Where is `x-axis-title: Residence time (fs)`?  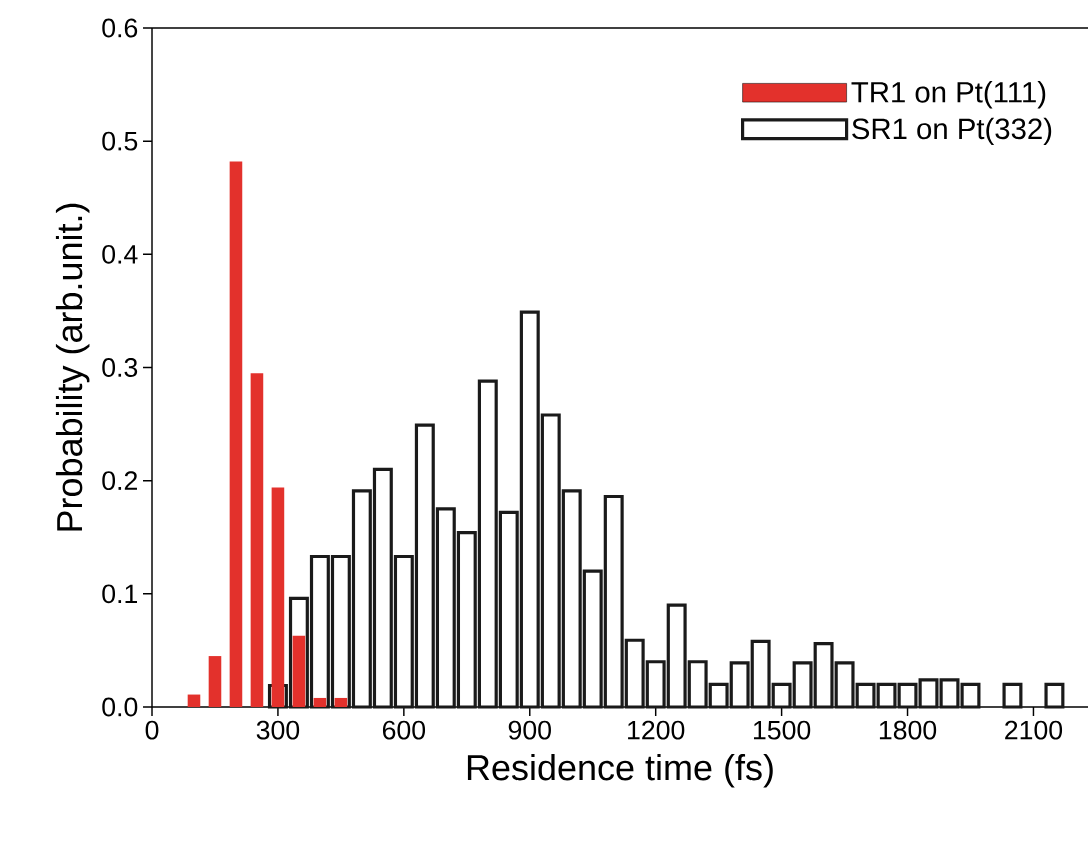
x-axis-title: Residence time (fs) is located at coordinates (620, 771).